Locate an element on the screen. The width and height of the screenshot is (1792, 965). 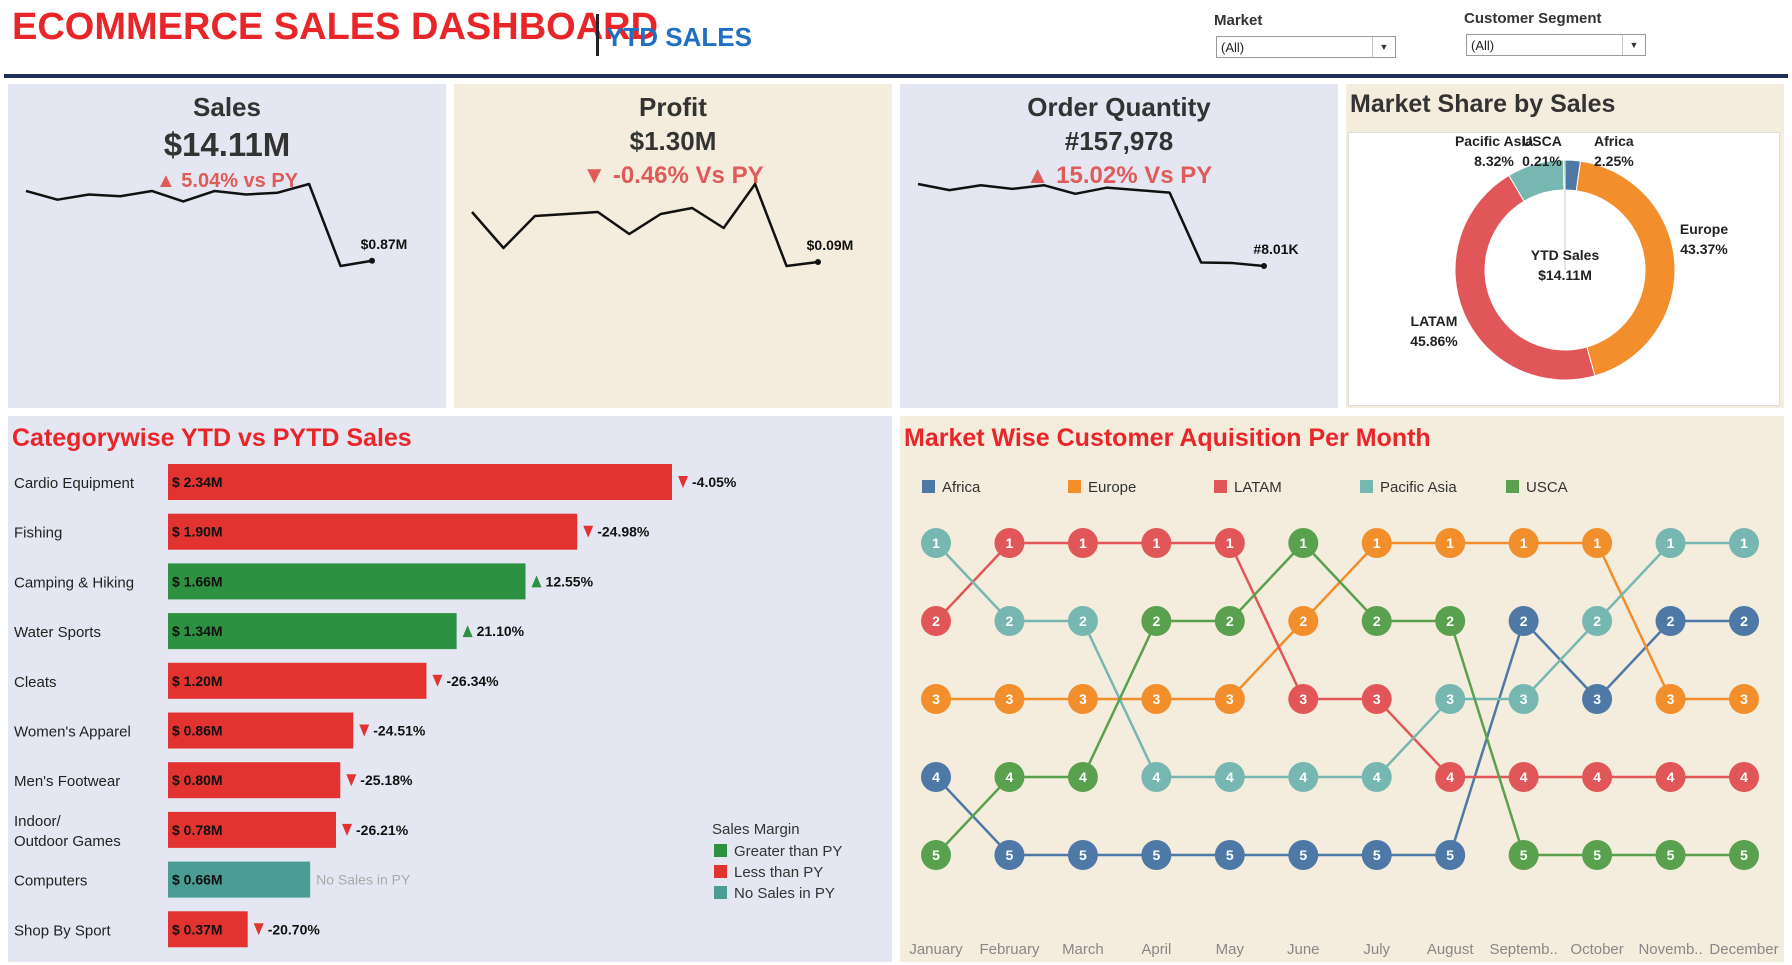
category-label: Fishing is located at coordinates (38, 533).